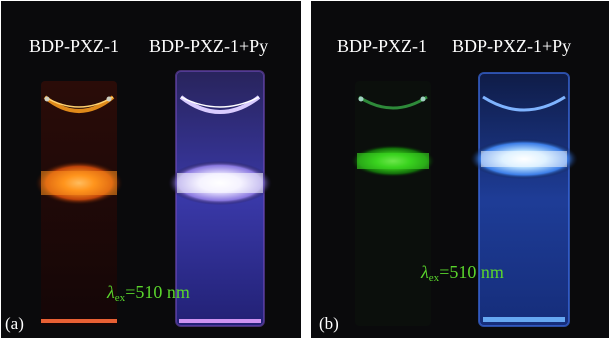 Image resolution: width=610 pixels, height=339 pixels. I want to click on panel-tag-b: (b), so click(329, 323).